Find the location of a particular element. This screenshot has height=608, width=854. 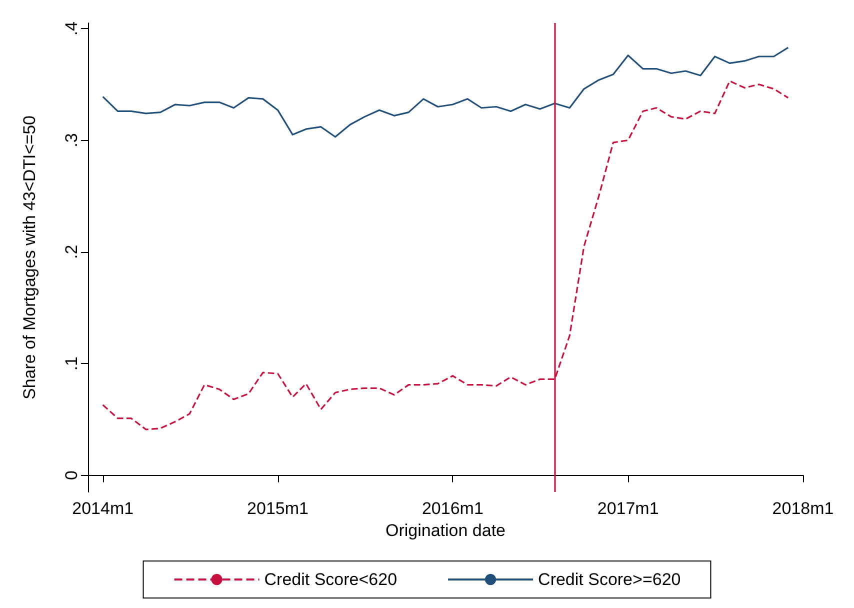

y-tick-label: .2 is located at coordinates (71, 252).